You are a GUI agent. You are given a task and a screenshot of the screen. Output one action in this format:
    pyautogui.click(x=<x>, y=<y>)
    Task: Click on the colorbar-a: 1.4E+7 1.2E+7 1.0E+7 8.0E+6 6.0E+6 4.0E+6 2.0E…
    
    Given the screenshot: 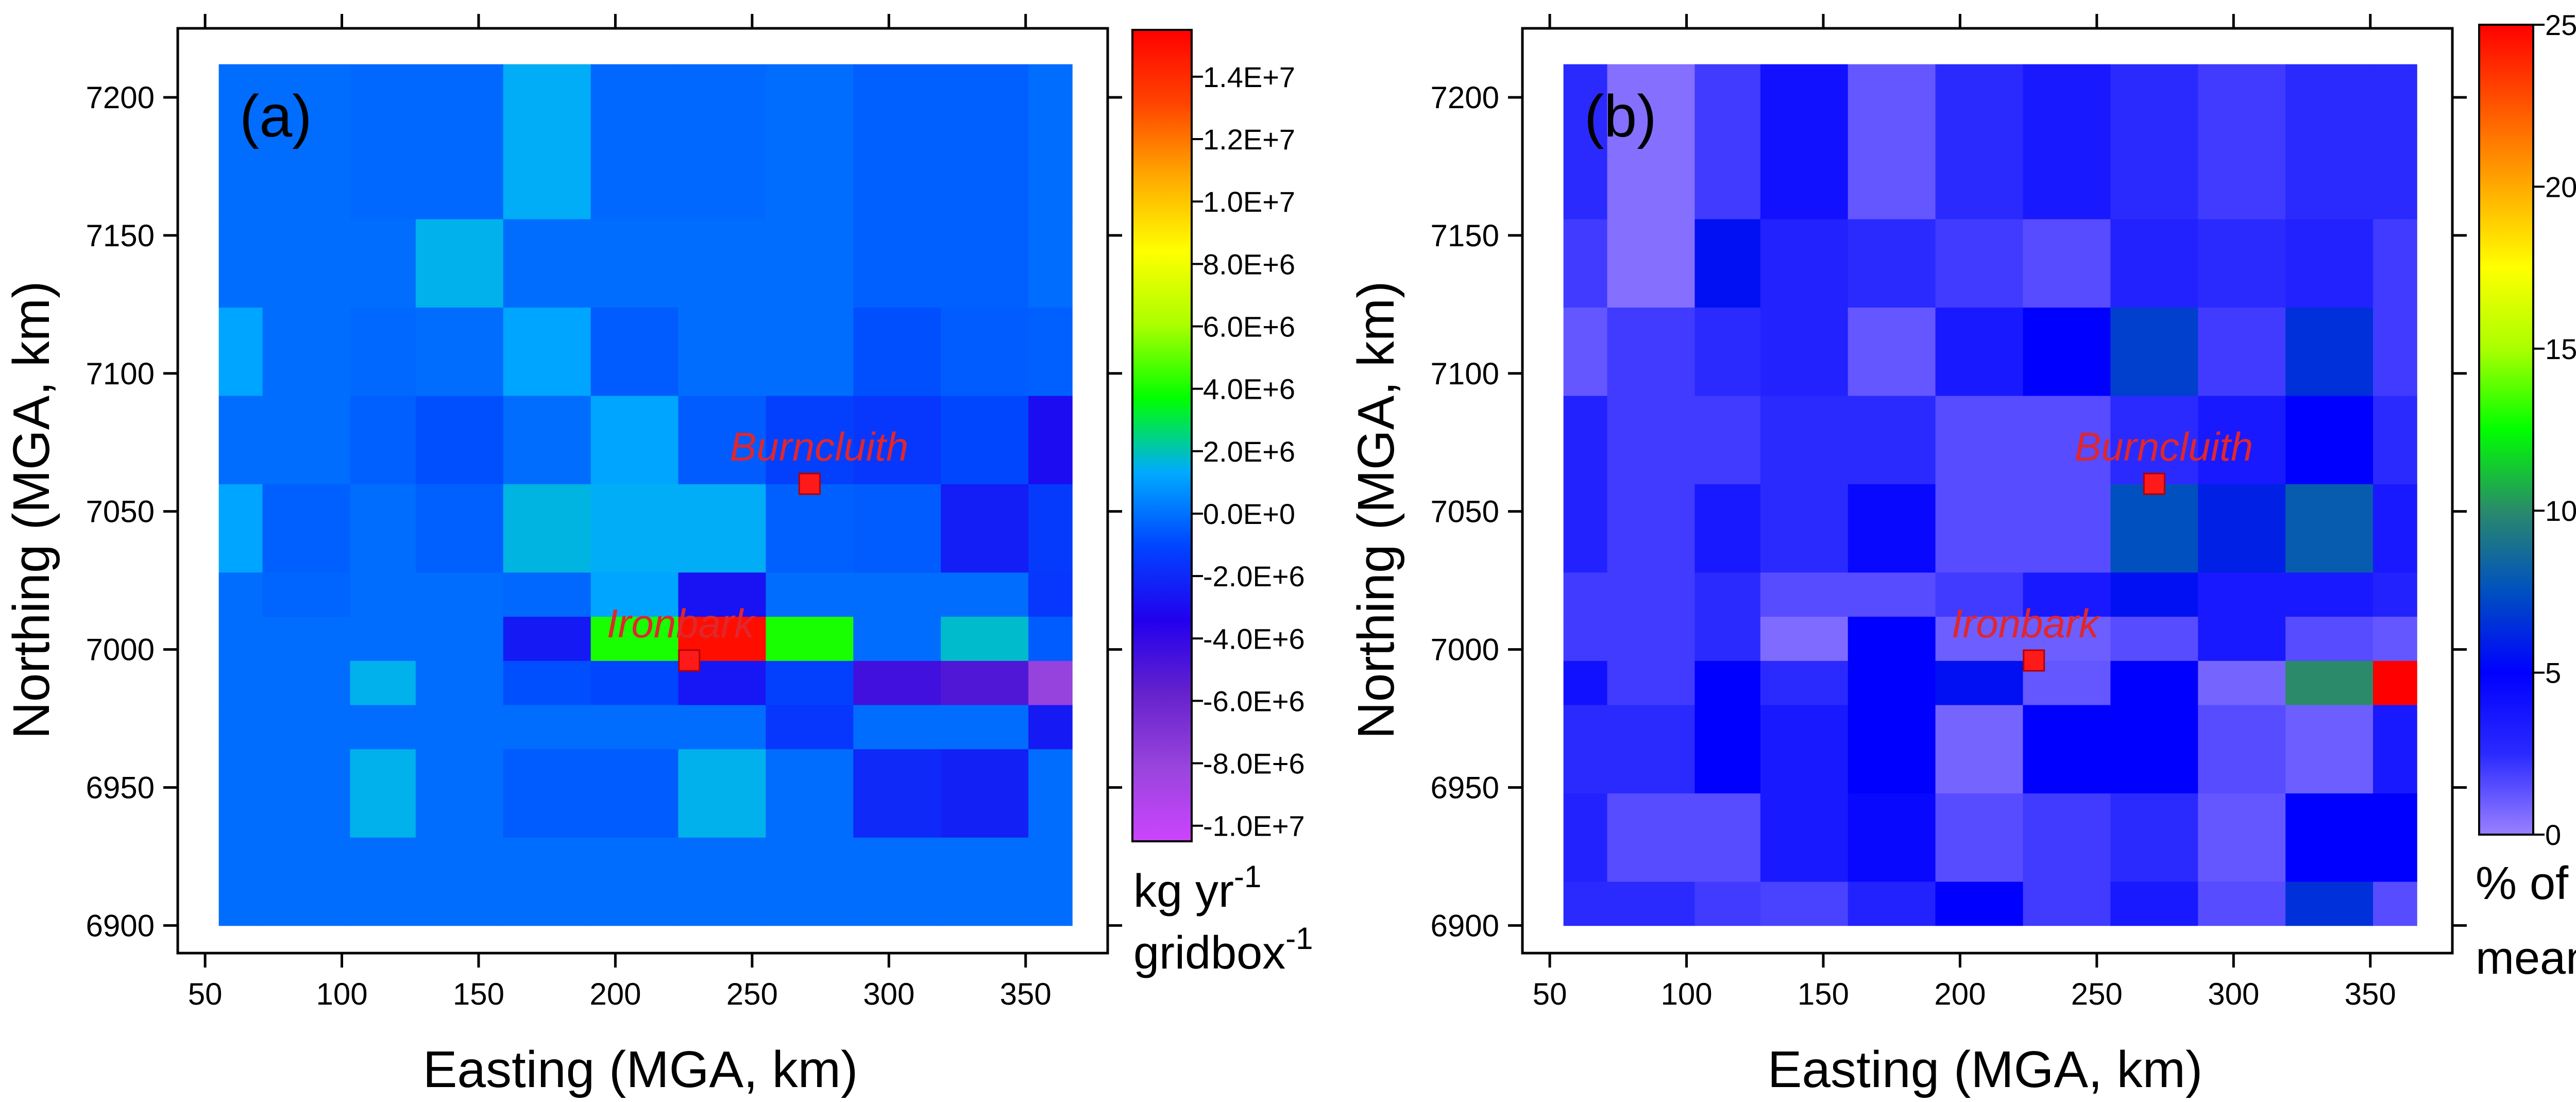 What is the action you would take?
    pyautogui.click(x=1222, y=504)
    